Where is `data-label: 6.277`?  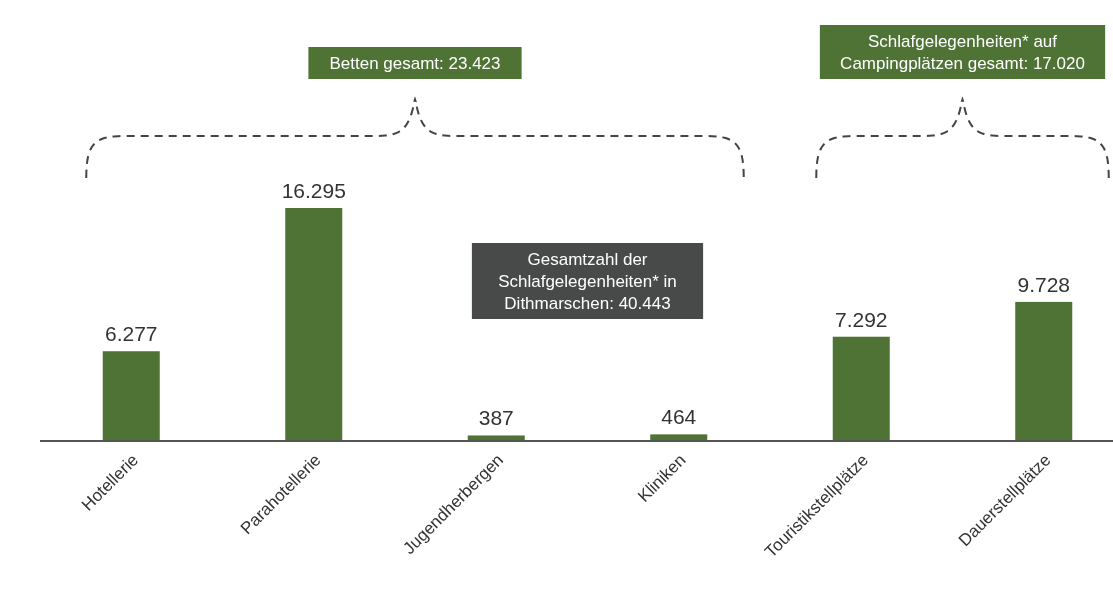 data-label: 6.277 is located at coordinates (131, 334).